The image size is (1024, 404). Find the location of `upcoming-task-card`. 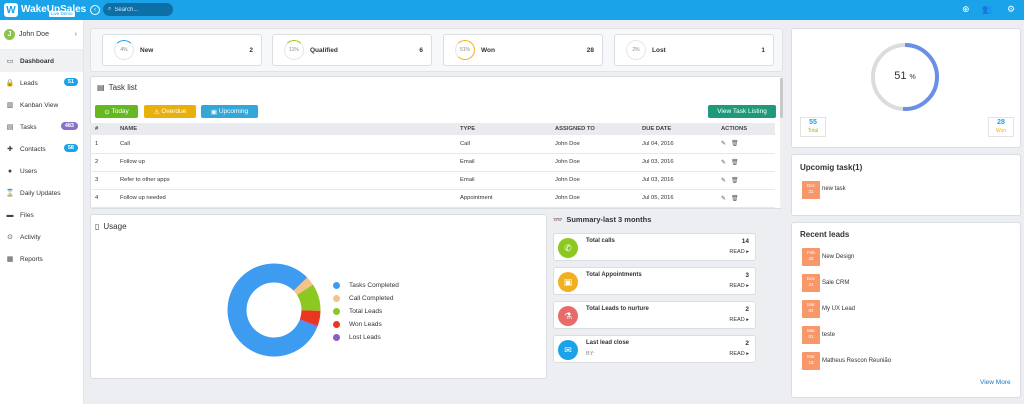

upcoming-task-card is located at coordinates (906, 185).